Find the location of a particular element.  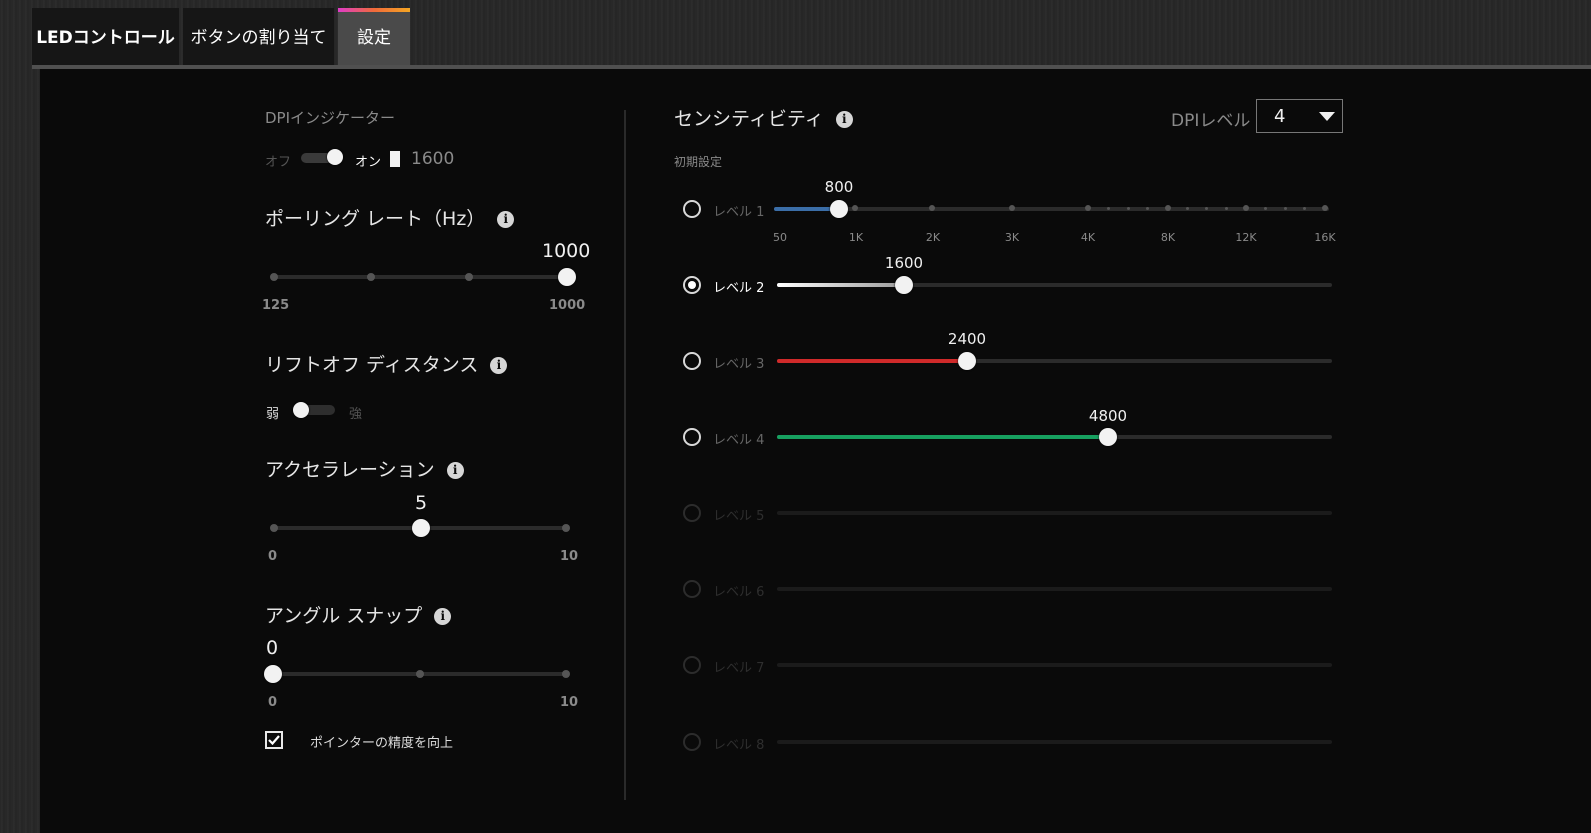

tab-settings: 設定 is located at coordinates (374, 36).